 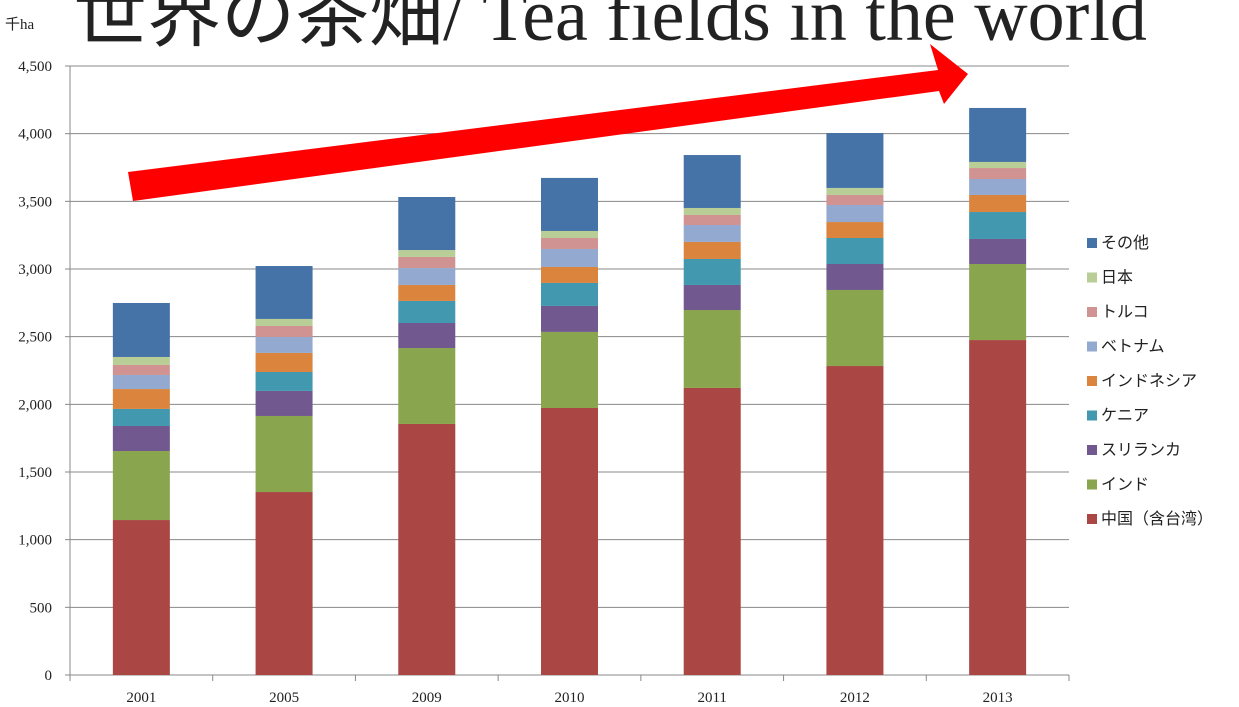 What do you see at coordinates (1125, 416) in the screenshot?
I see `legend-label: ケニア` at bounding box center [1125, 416].